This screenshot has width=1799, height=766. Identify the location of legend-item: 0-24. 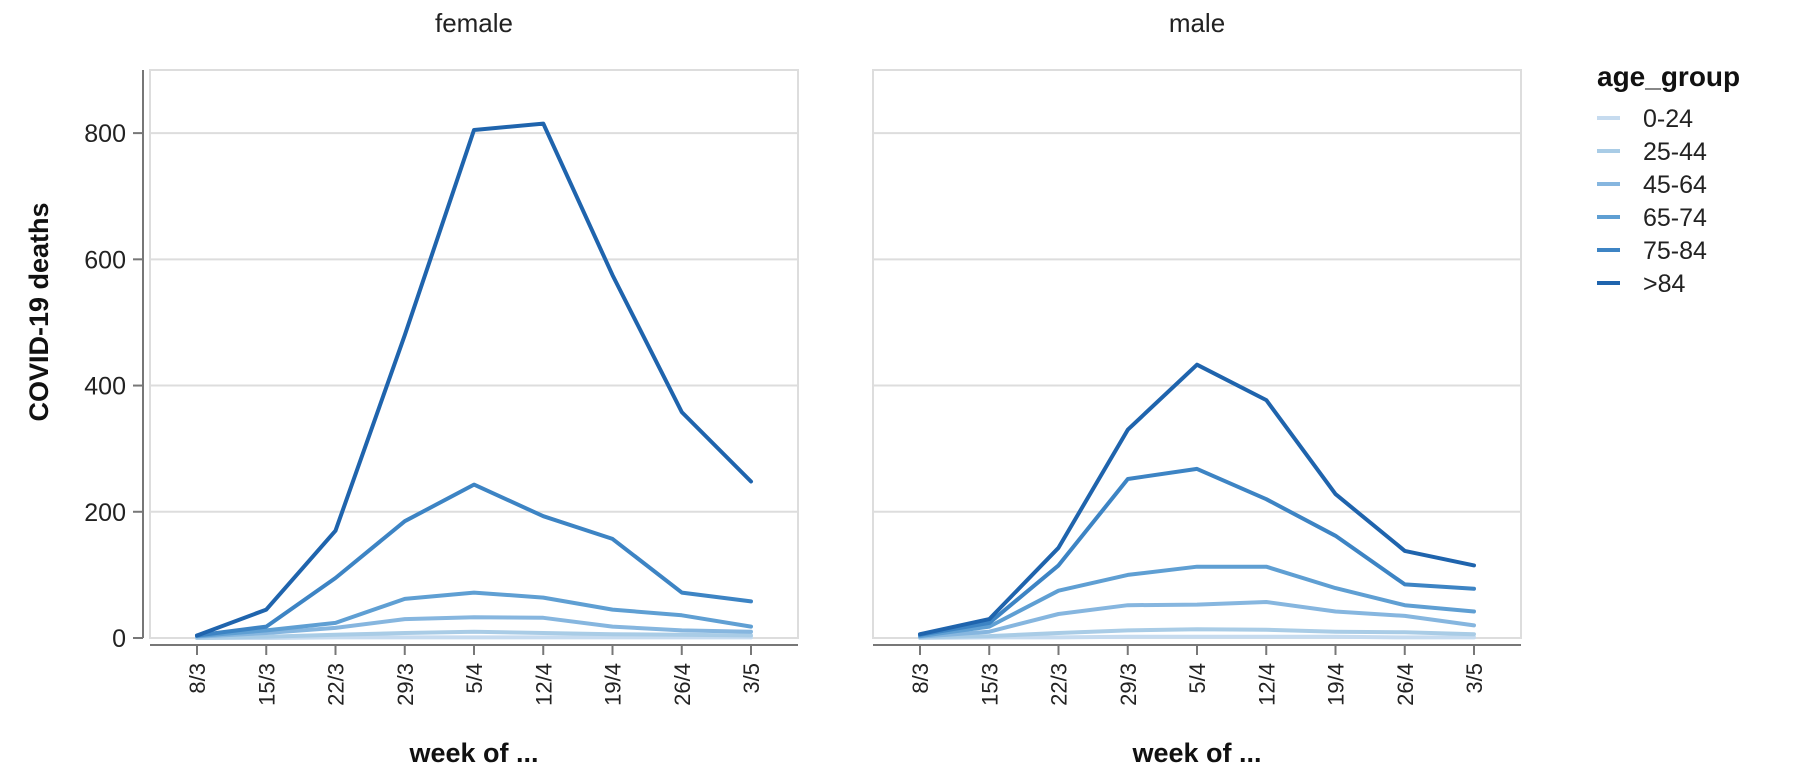
(1668, 119).